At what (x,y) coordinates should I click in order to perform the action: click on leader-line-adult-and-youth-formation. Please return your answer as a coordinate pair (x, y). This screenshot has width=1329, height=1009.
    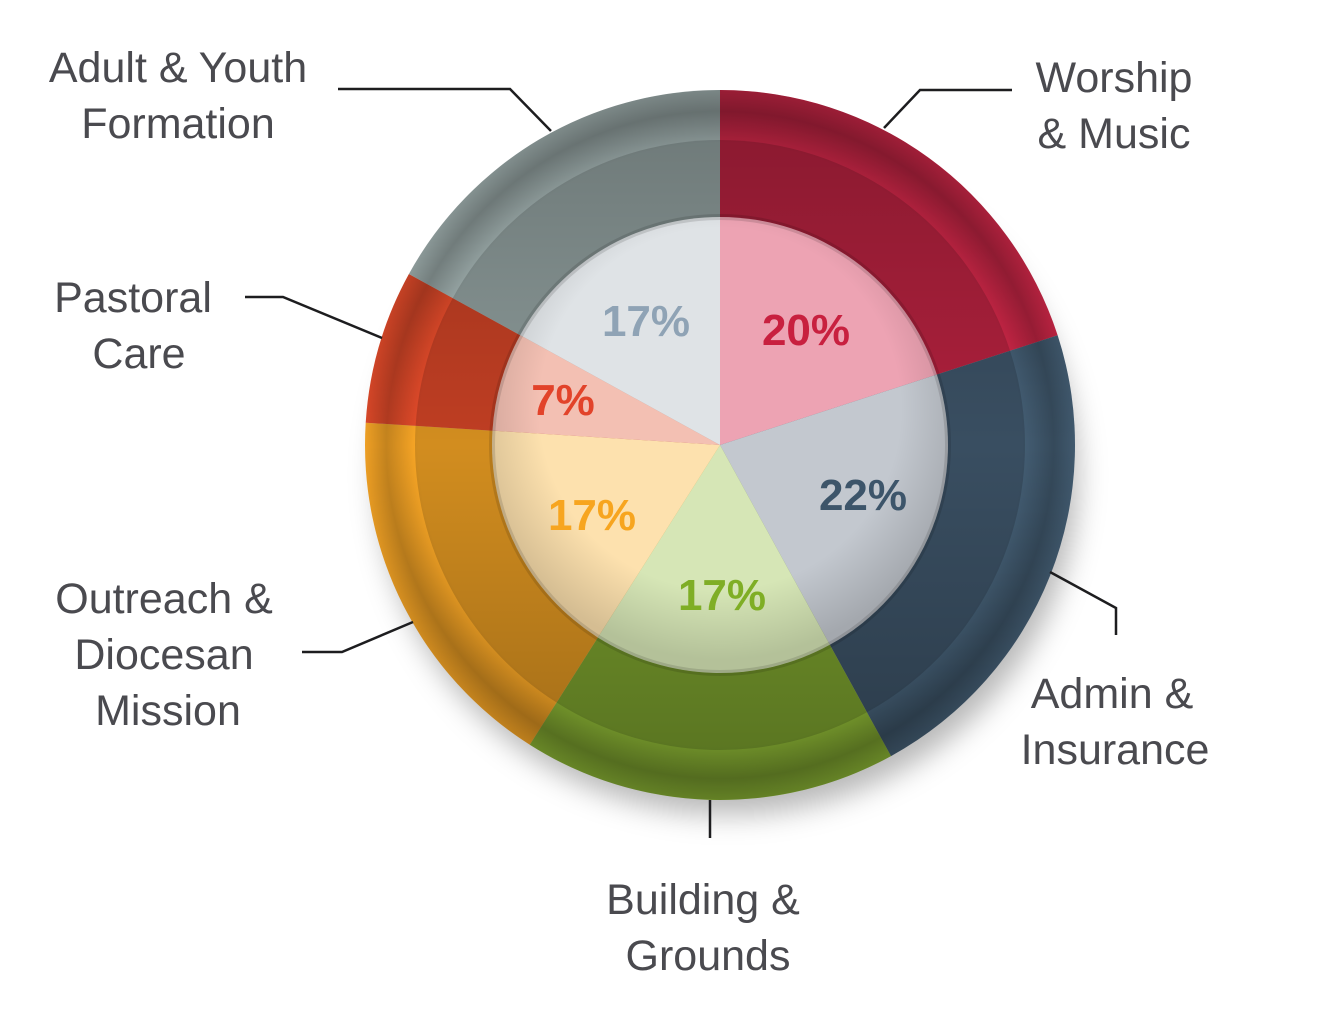
    Looking at the image, I should click on (445, 109).